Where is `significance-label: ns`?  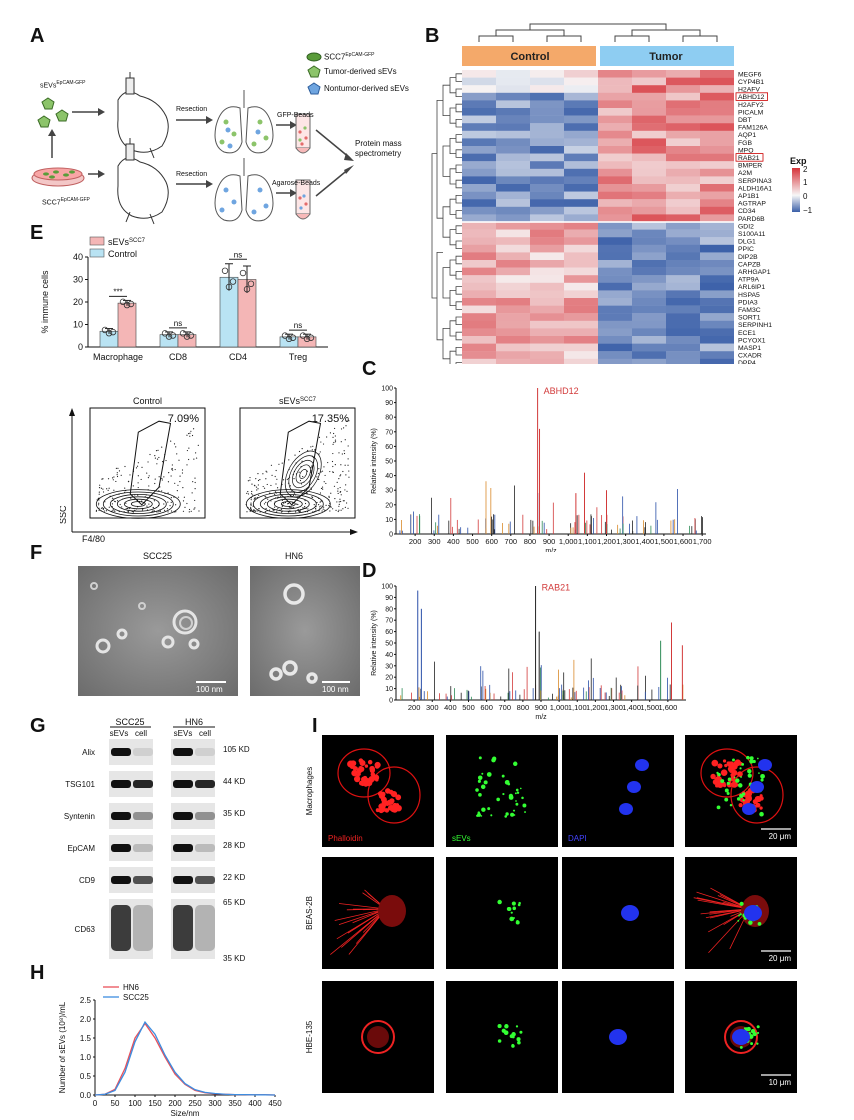
significance-label: ns is located at coordinates (178, 323).